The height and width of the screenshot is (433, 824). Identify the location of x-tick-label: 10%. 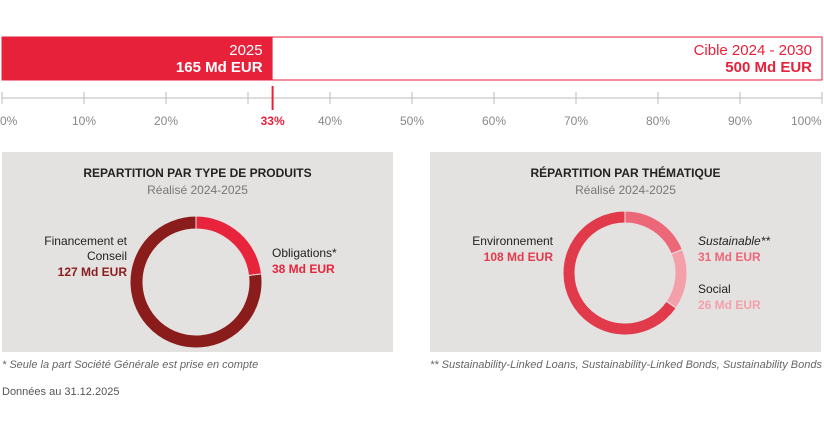
(84, 121).